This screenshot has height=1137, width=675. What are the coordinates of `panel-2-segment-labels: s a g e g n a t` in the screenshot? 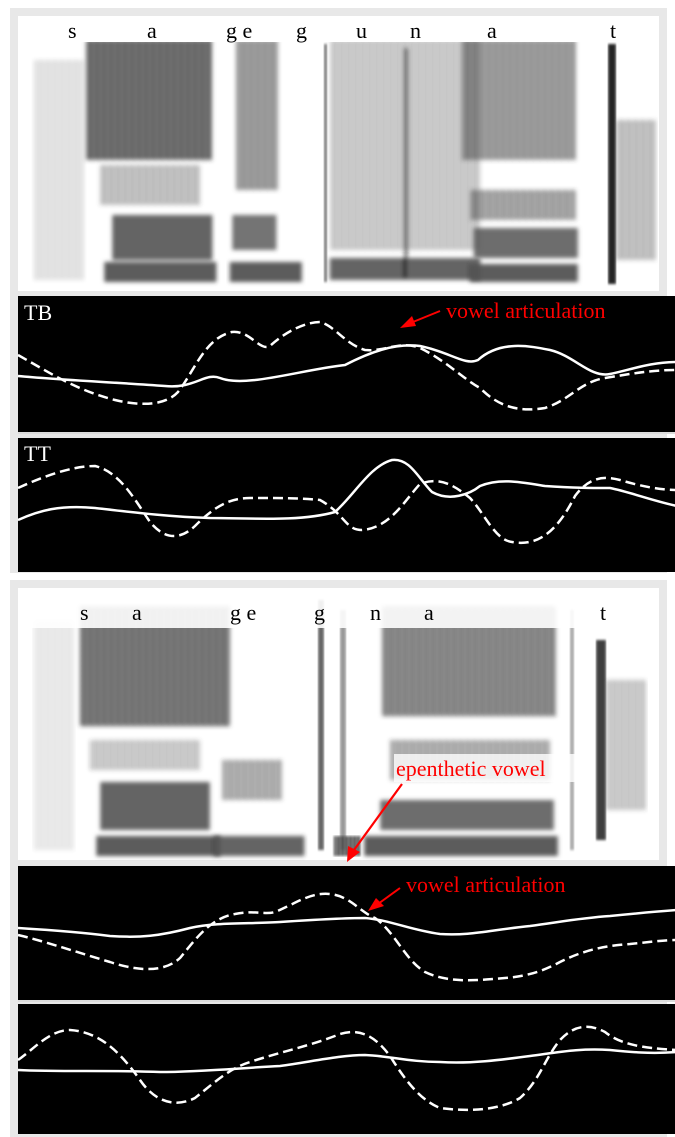 It's located at (338, 608).